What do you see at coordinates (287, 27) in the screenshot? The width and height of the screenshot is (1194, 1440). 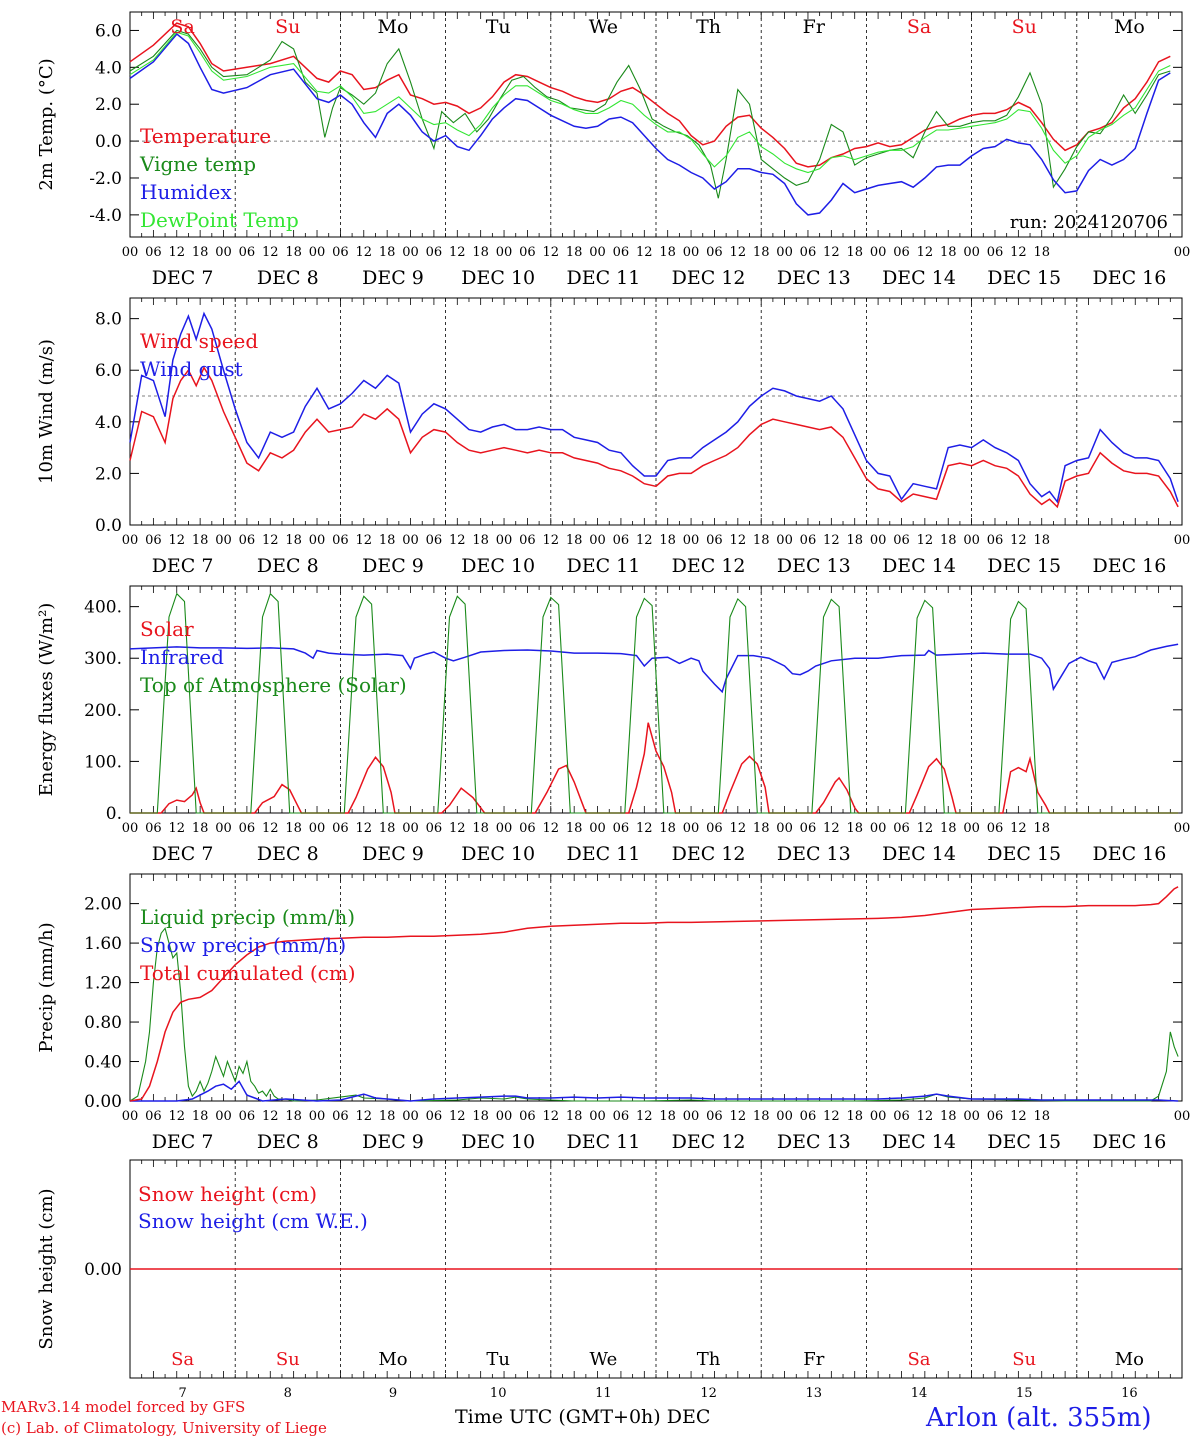 I see `weekday-label: Su` at bounding box center [287, 27].